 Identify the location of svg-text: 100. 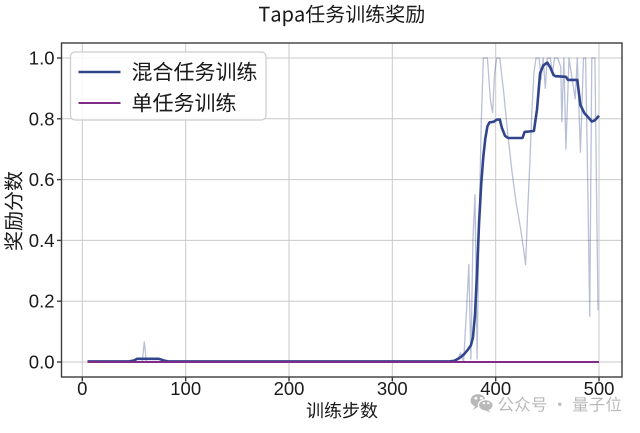
(185, 388).